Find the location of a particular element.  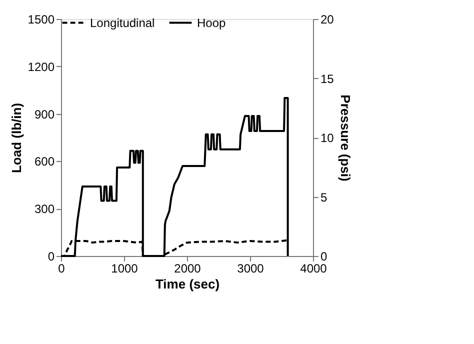

y2-tick-label: 0 is located at coordinates (324, 257).